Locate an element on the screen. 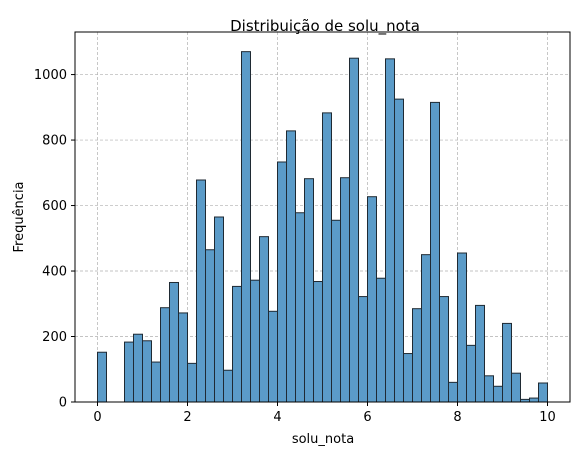 This screenshot has height=455, width=580. x-tick-label: 8 is located at coordinates (457, 417).